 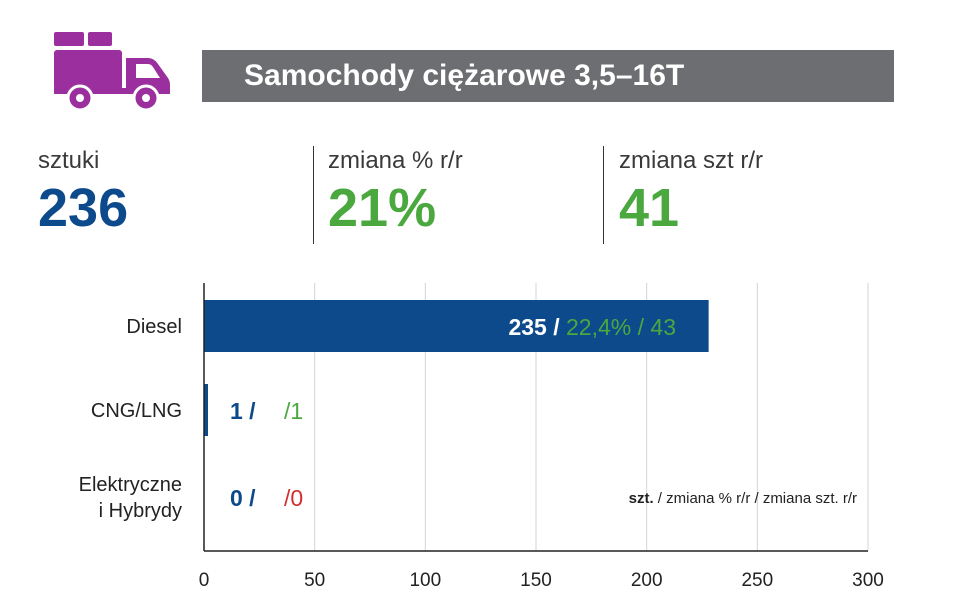 What do you see at coordinates (154, 327) in the screenshot?
I see `category-label: Diesel` at bounding box center [154, 327].